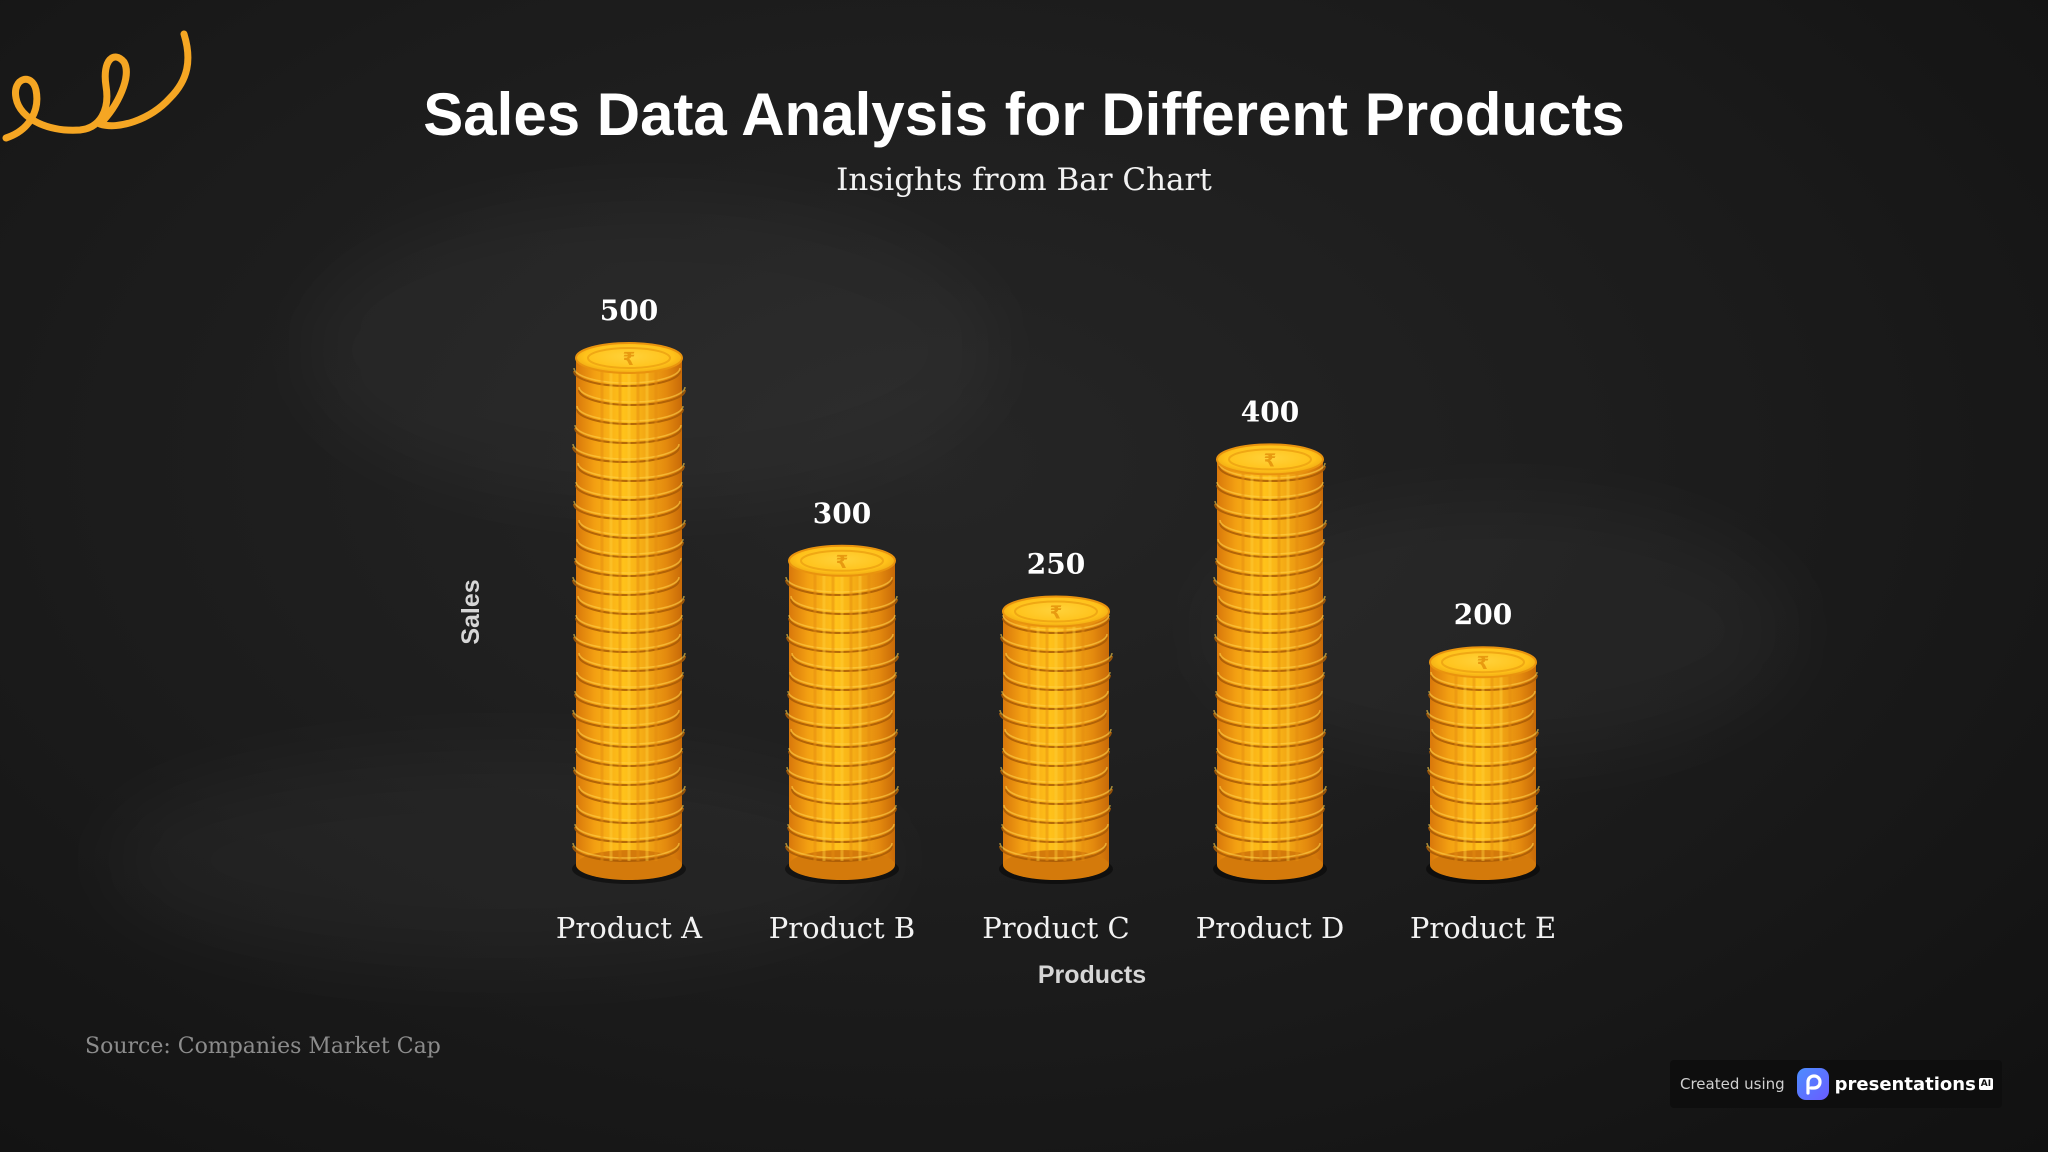 The height and width of the screenshot is (1152, 2048). I want to click on data-label: 200, so click(1483, 614).